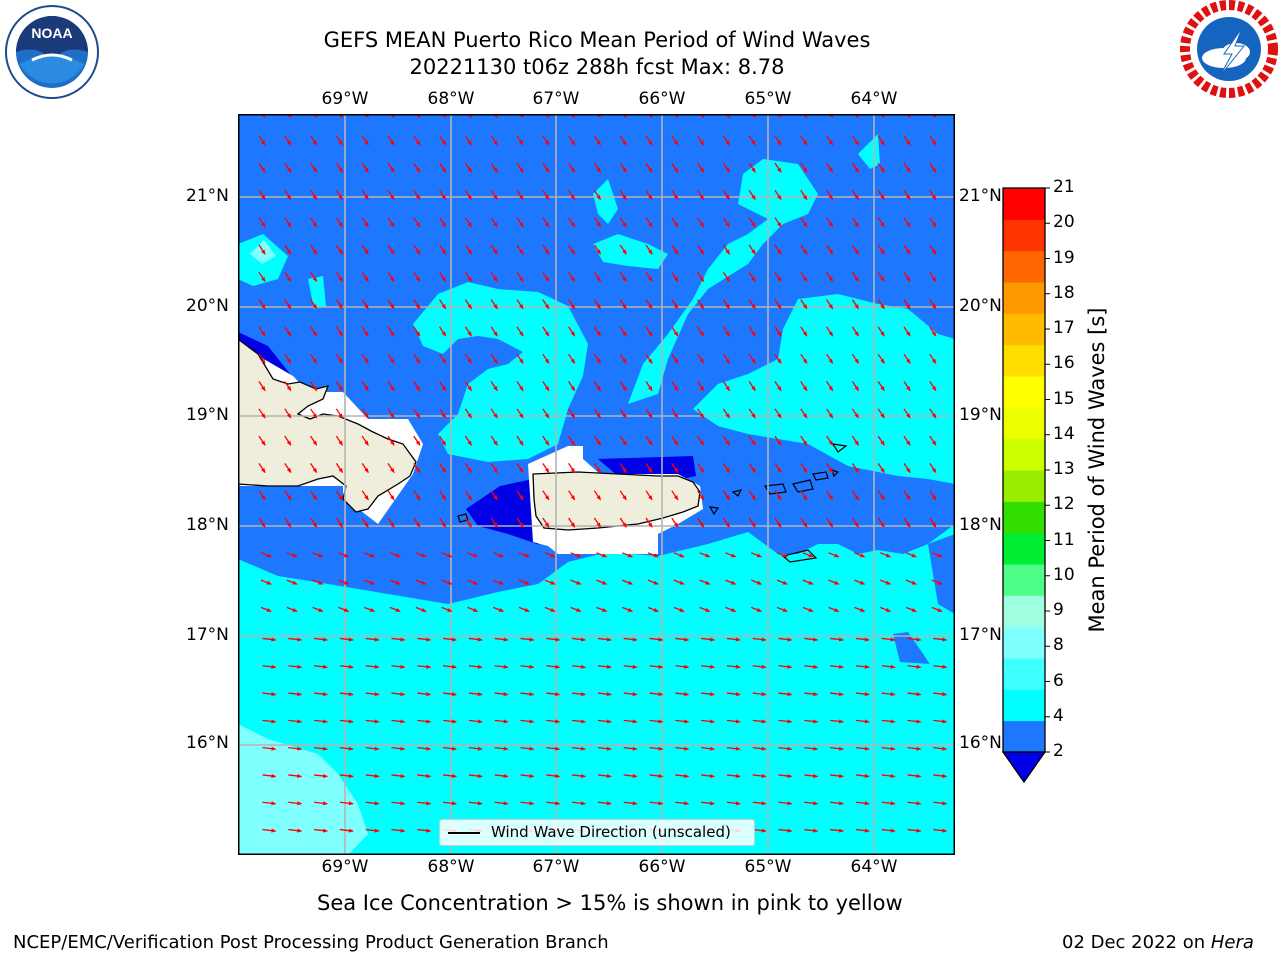 The image size is (1280, 960). Describe the element at coordinates (1136, 942) in the screenshot. I see `footer-date-text: 02 Dec 2022 on` at that location.